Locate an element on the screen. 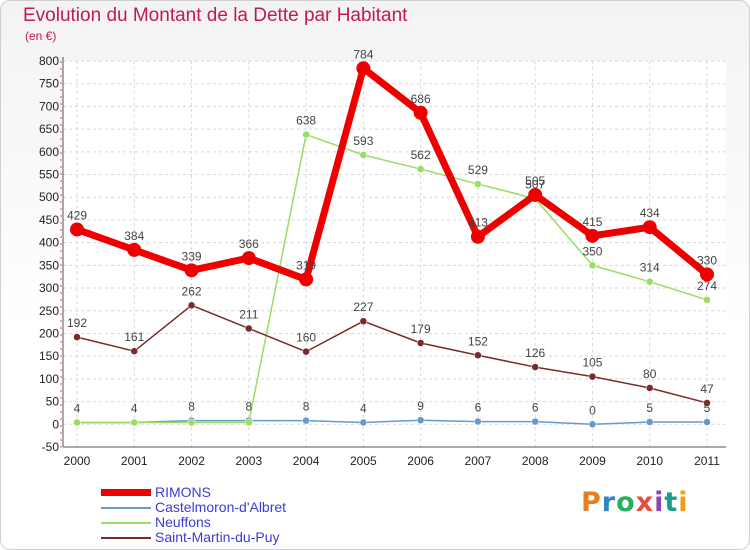 Image resolution: width=750 pixels, height=550 pixels. y-tick-label: 500 is located at coordinates (49, 197).